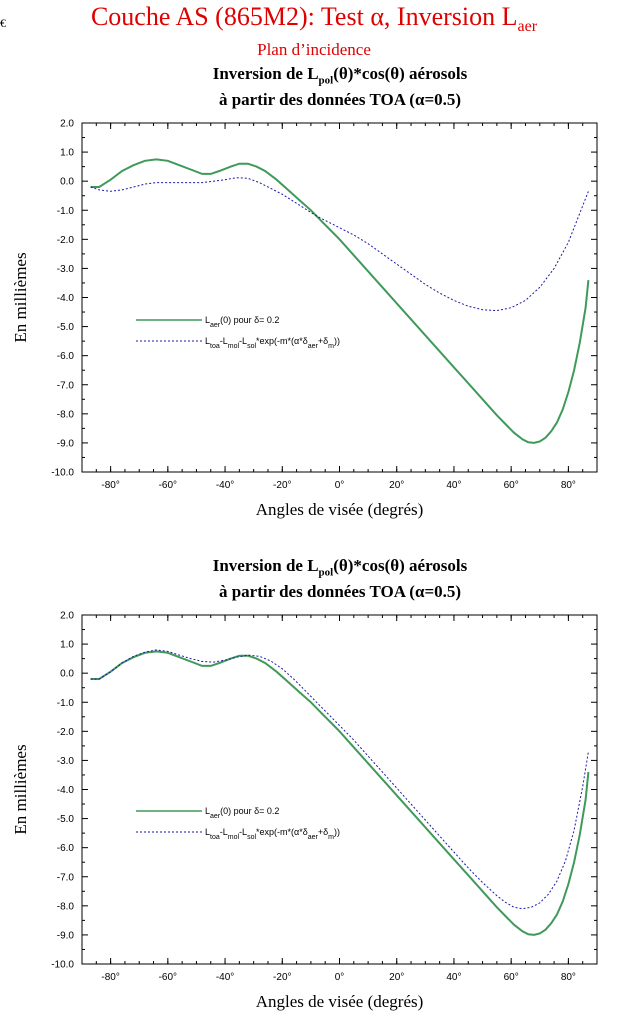 The width and height of the screenshot is (628, 1024). What do you see at coordinates (272, 343) in the screenshot?
I see `chart-1-legend-label-2: Ltoa-Lmol-Lsol*exp(-m*(α*δaer+δm))` at bounding box center [272, 343].